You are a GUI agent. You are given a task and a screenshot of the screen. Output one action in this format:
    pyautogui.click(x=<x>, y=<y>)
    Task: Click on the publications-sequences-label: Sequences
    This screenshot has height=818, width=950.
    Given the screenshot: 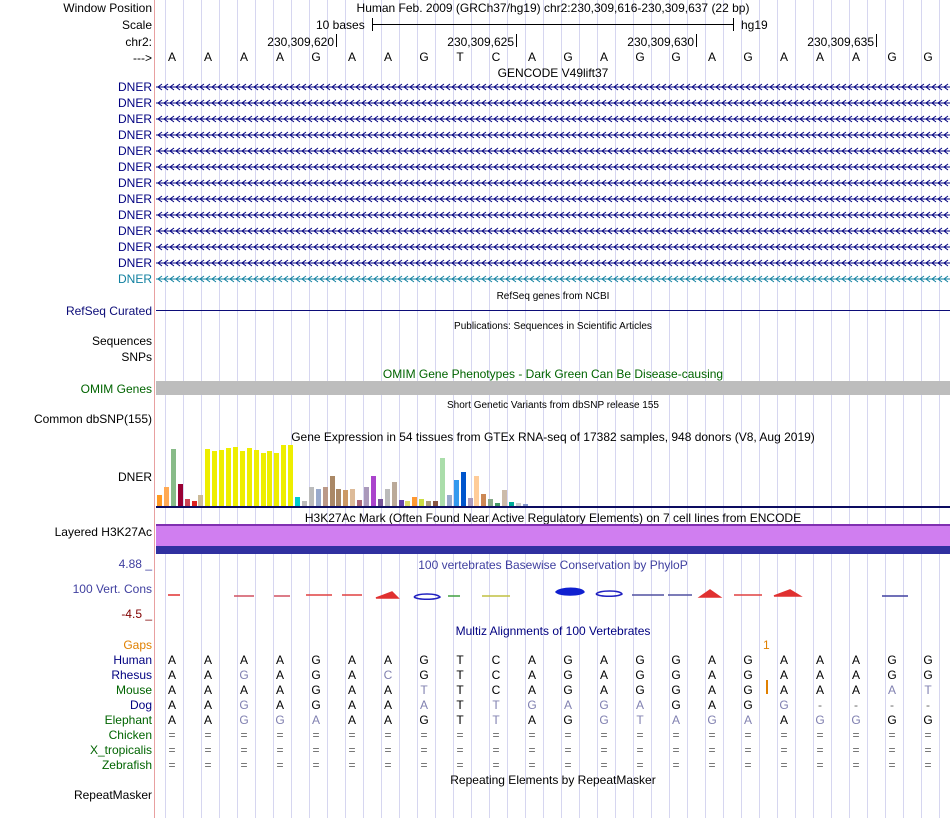 What is the action you would take?
    pyautogui.click(x=121, y=341)
    